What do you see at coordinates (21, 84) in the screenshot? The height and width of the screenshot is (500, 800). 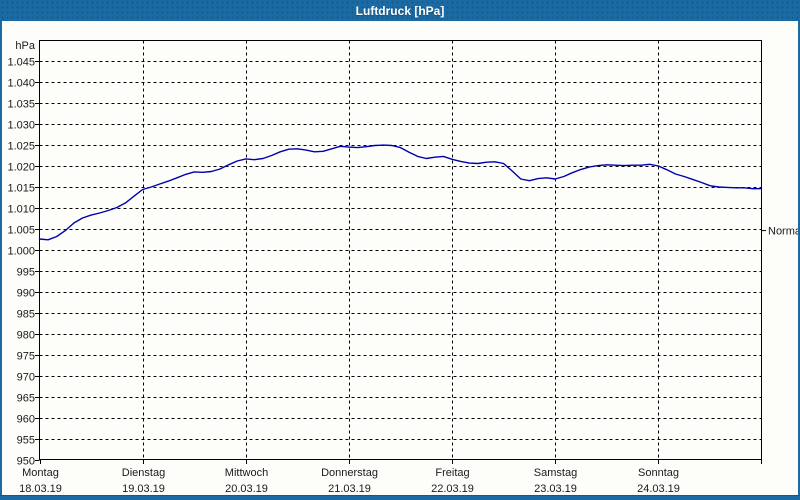 I see `y-tick-label: 1.040` at bounding box center [21, 84].